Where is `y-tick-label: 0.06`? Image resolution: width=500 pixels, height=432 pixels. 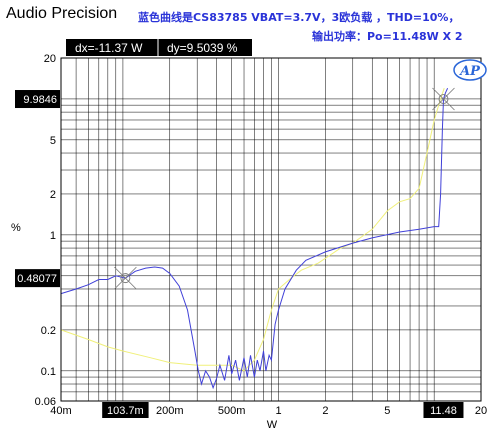
y-tick-label: 0.06 is located at coordinates (45, 402).